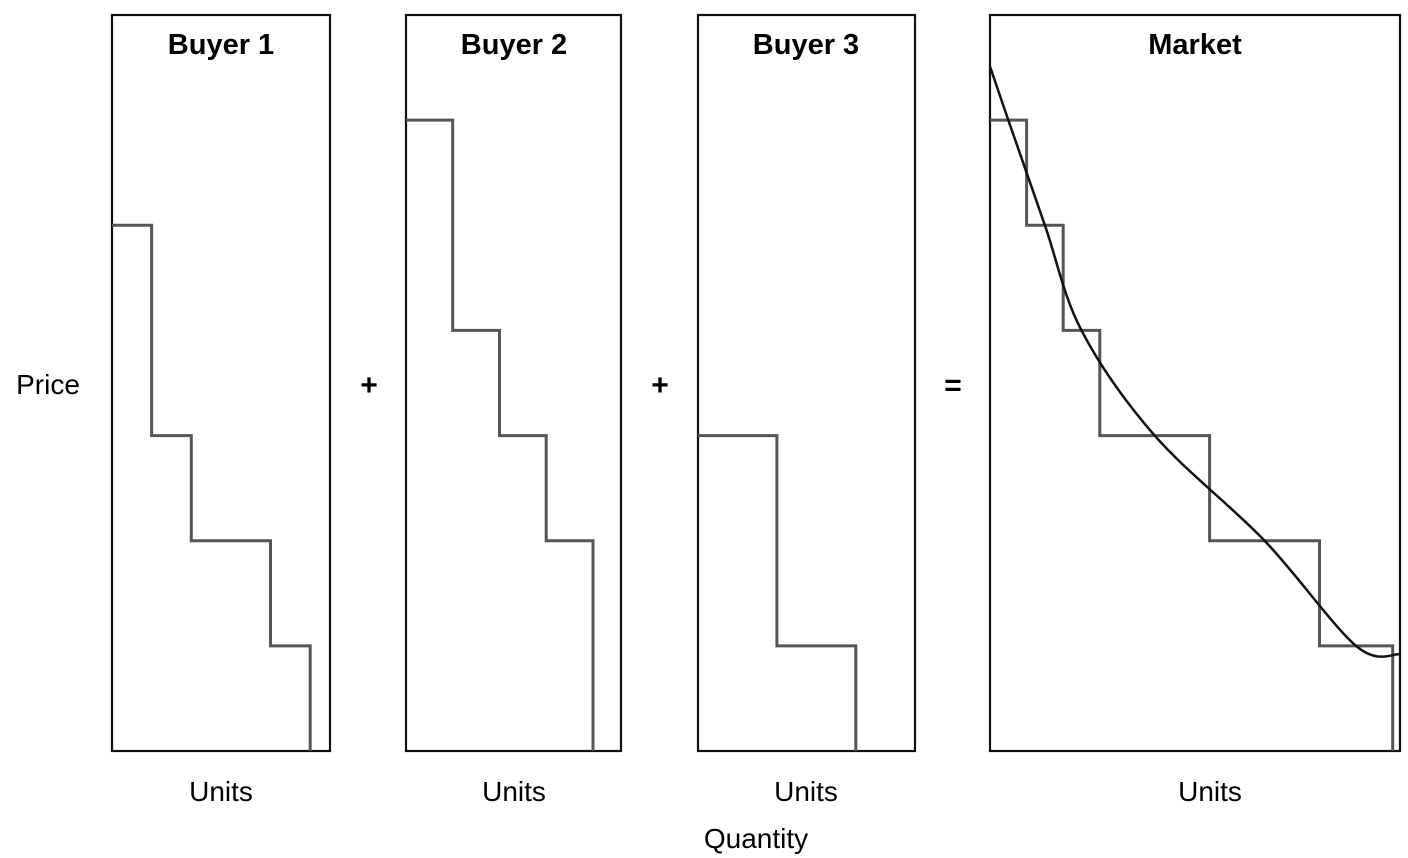 The image size is (1408, 858). I want to click on panel-buyer-2-units-label: Units, so click(514, 791).